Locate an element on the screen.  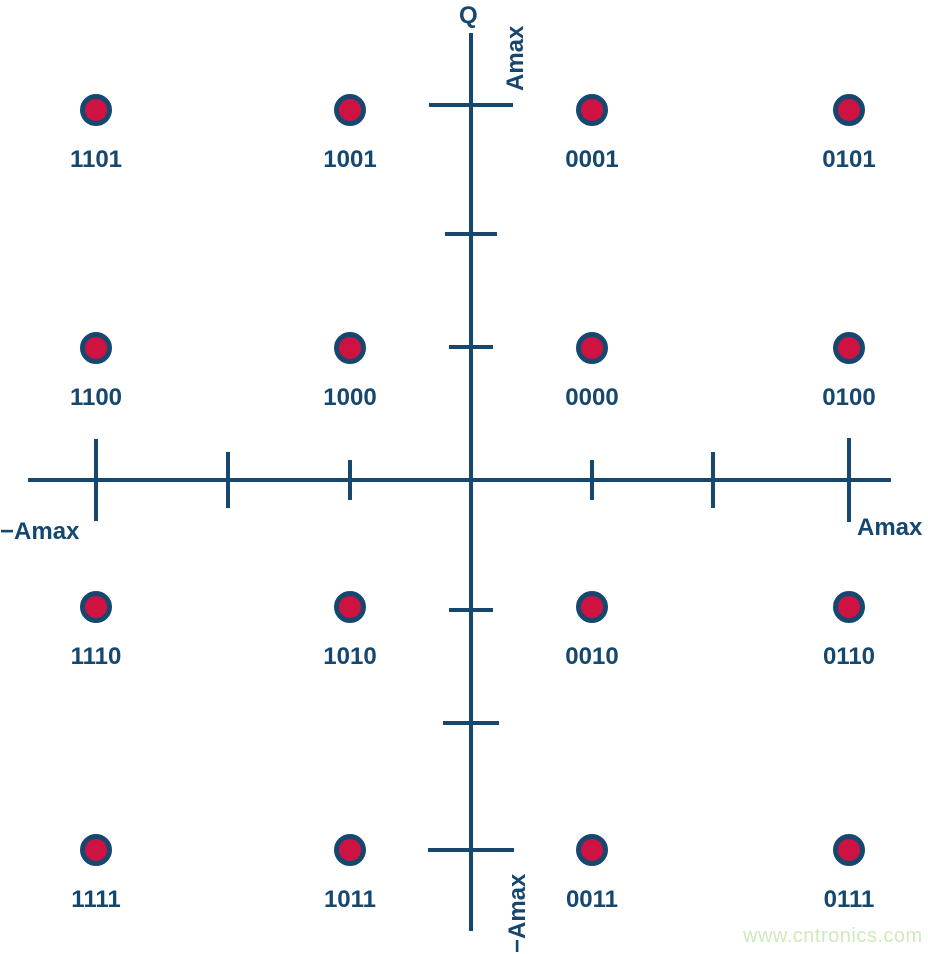
q-axis-line is located at coordinates (471, 482).